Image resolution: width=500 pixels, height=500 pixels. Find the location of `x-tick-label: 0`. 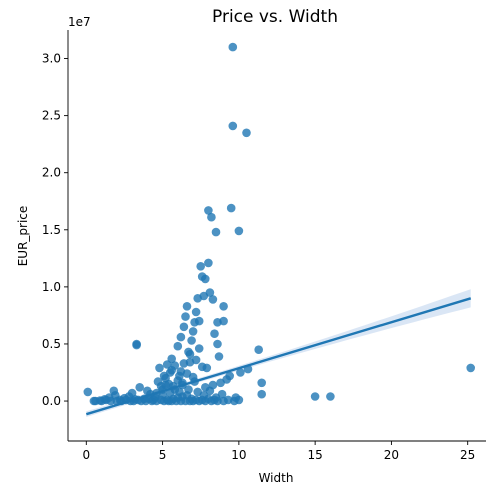

x-tick-label: 0 is located at coordinates (86, 455).